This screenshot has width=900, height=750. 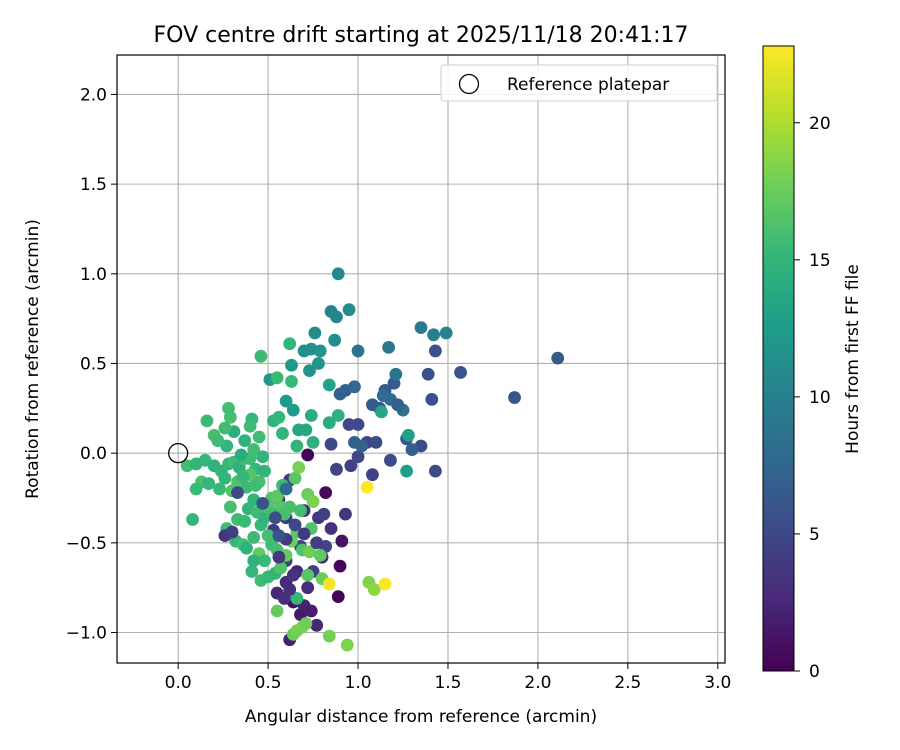 I want to click on colorbar, so click(x=778, y=358).